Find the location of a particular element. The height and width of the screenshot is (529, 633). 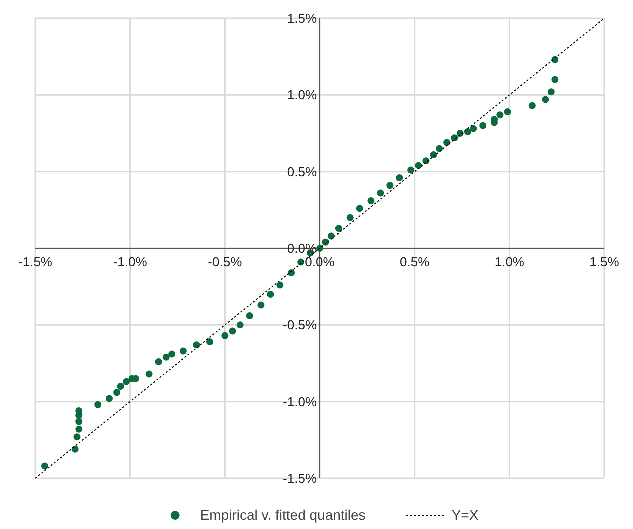

x-tick-label: 1.0% is located at coordinates (509, 262).